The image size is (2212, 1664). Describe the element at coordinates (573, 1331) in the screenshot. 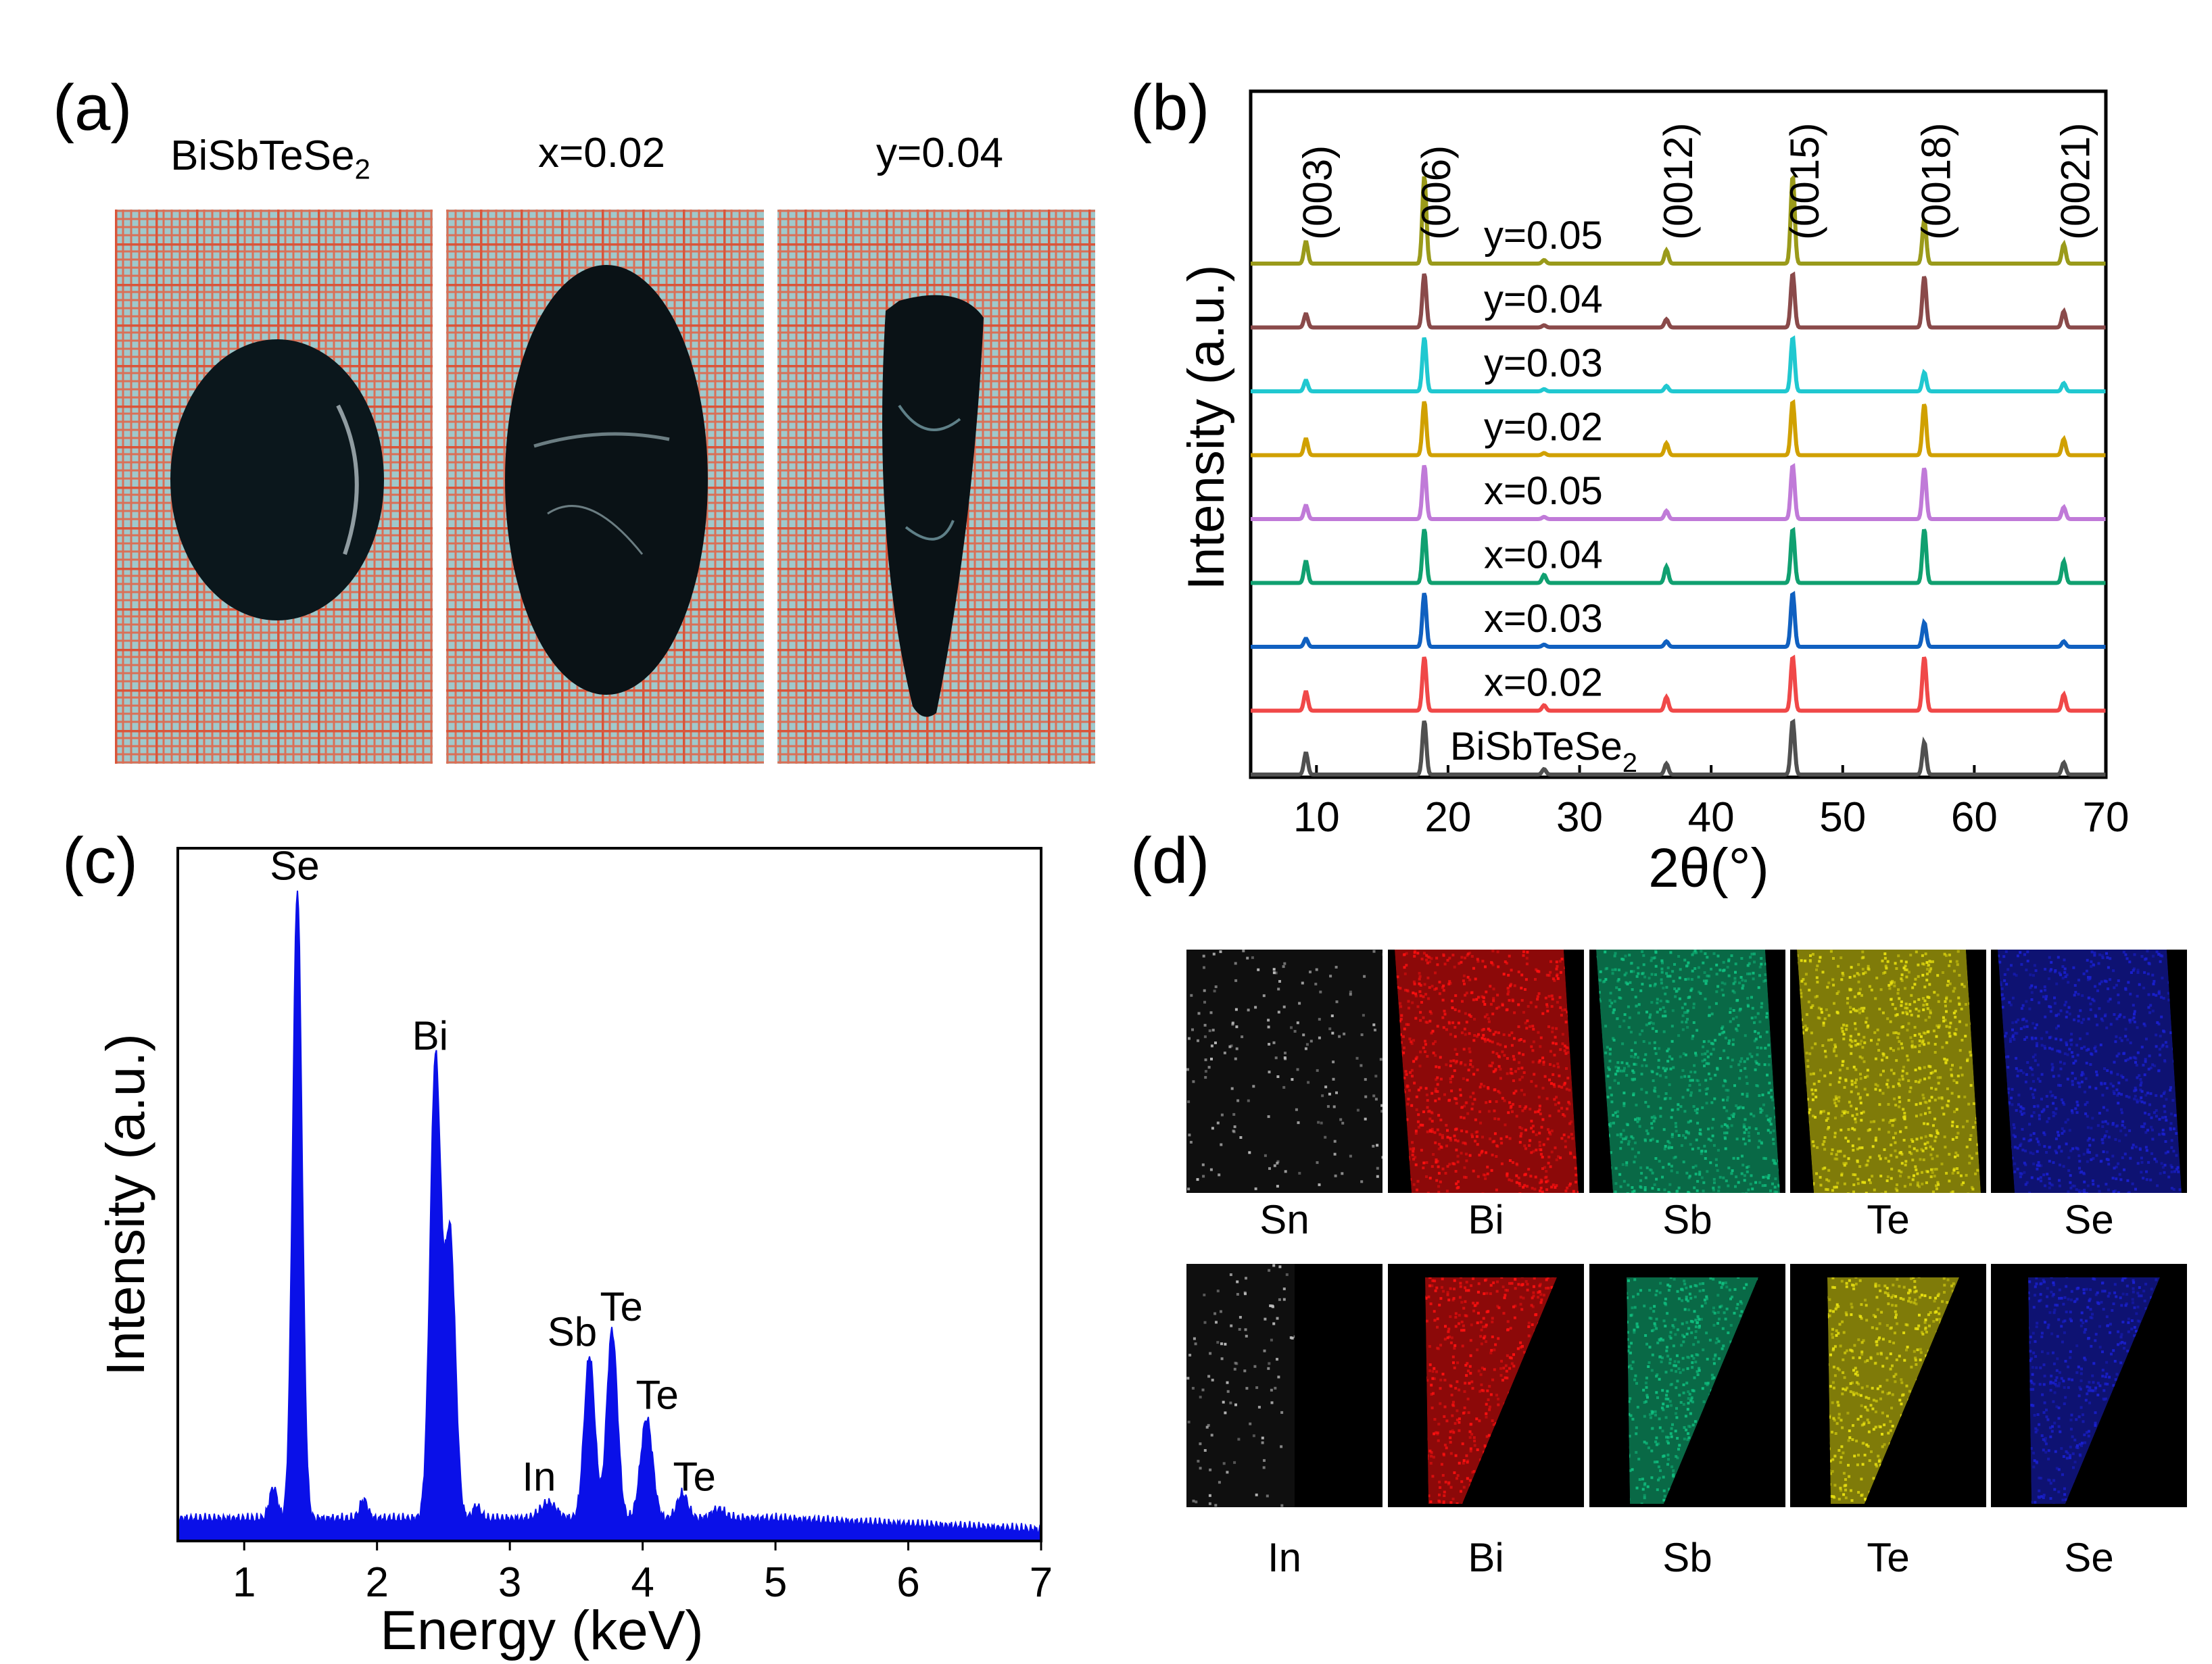

I see `peak-annotation: Sb` at that location.